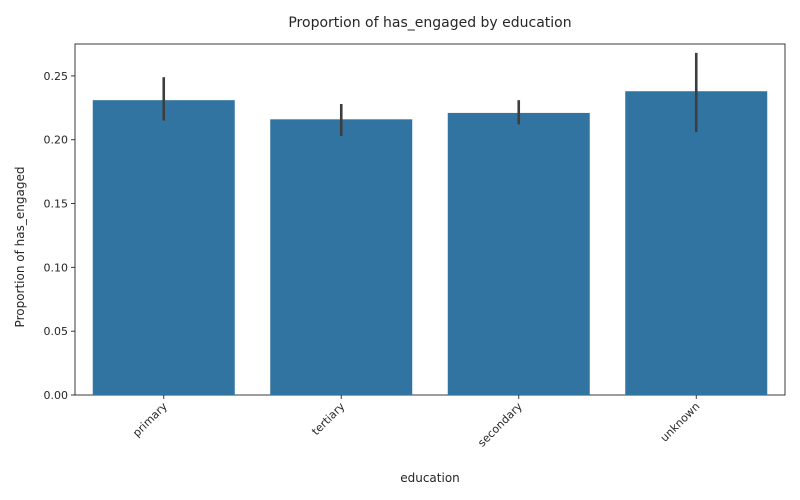 Image resolution: width=800 pixels, height=500 pixels. I want to click on chart-title: Proportion of has_engaged by education, so click(429, 23).